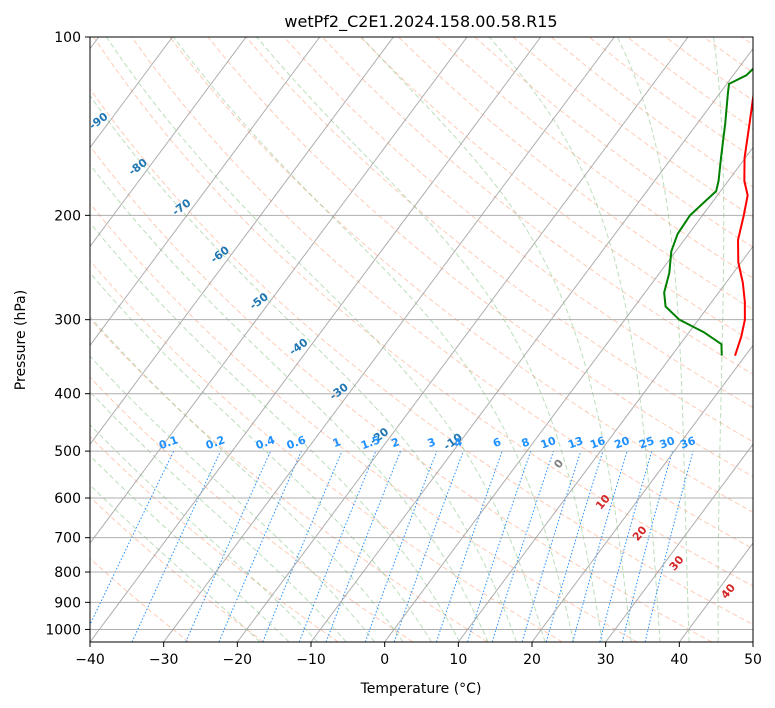 The image size is (775, 708). I want to click on y-tick-label: 1000, so click(63, 630).